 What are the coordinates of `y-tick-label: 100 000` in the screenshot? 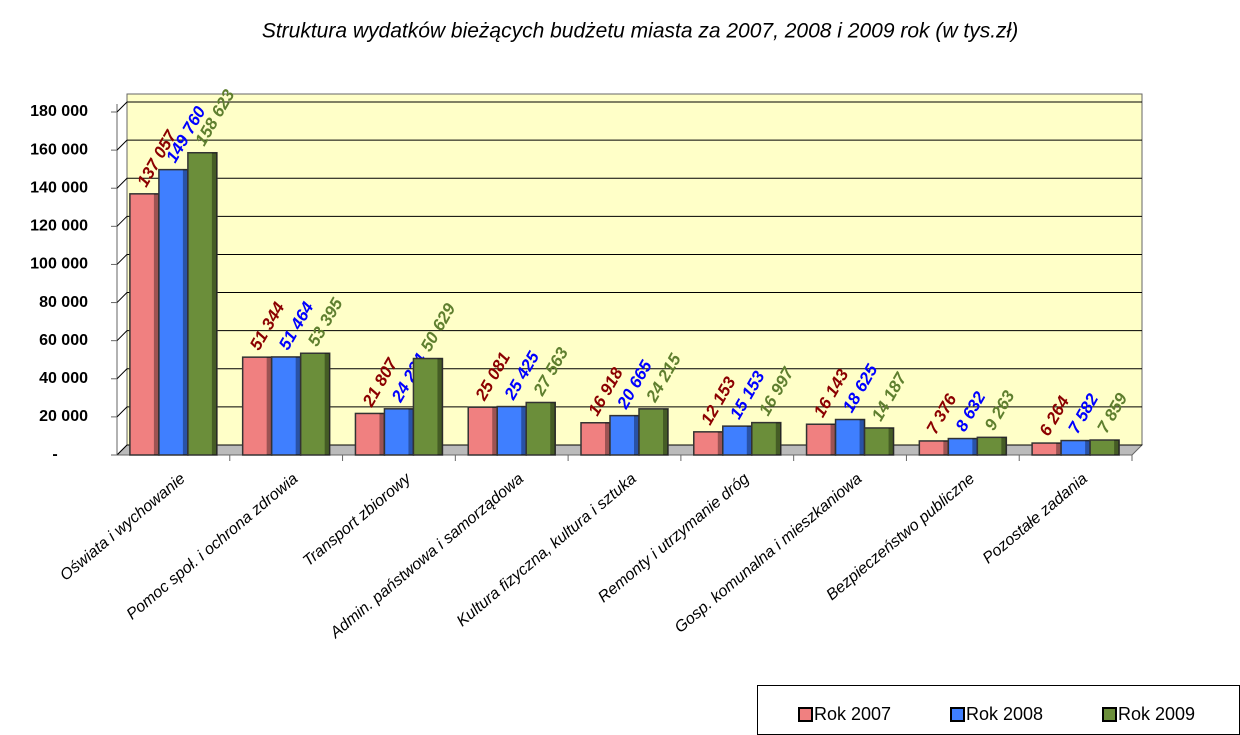 It's located at (59, 264).